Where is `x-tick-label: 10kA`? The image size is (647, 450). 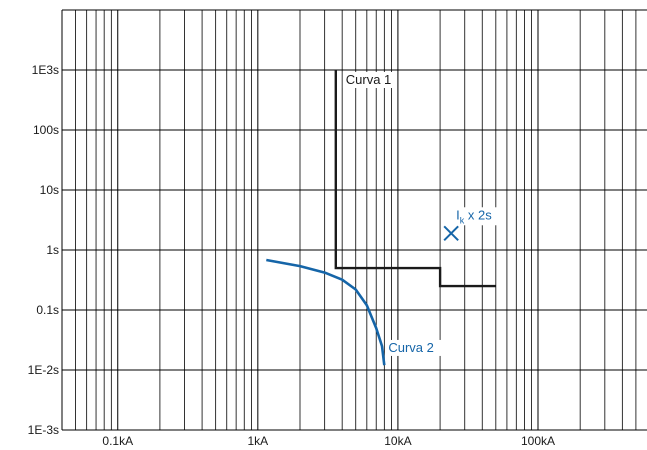
x-tick-label: 10kA is located at coordinates (397, 441).